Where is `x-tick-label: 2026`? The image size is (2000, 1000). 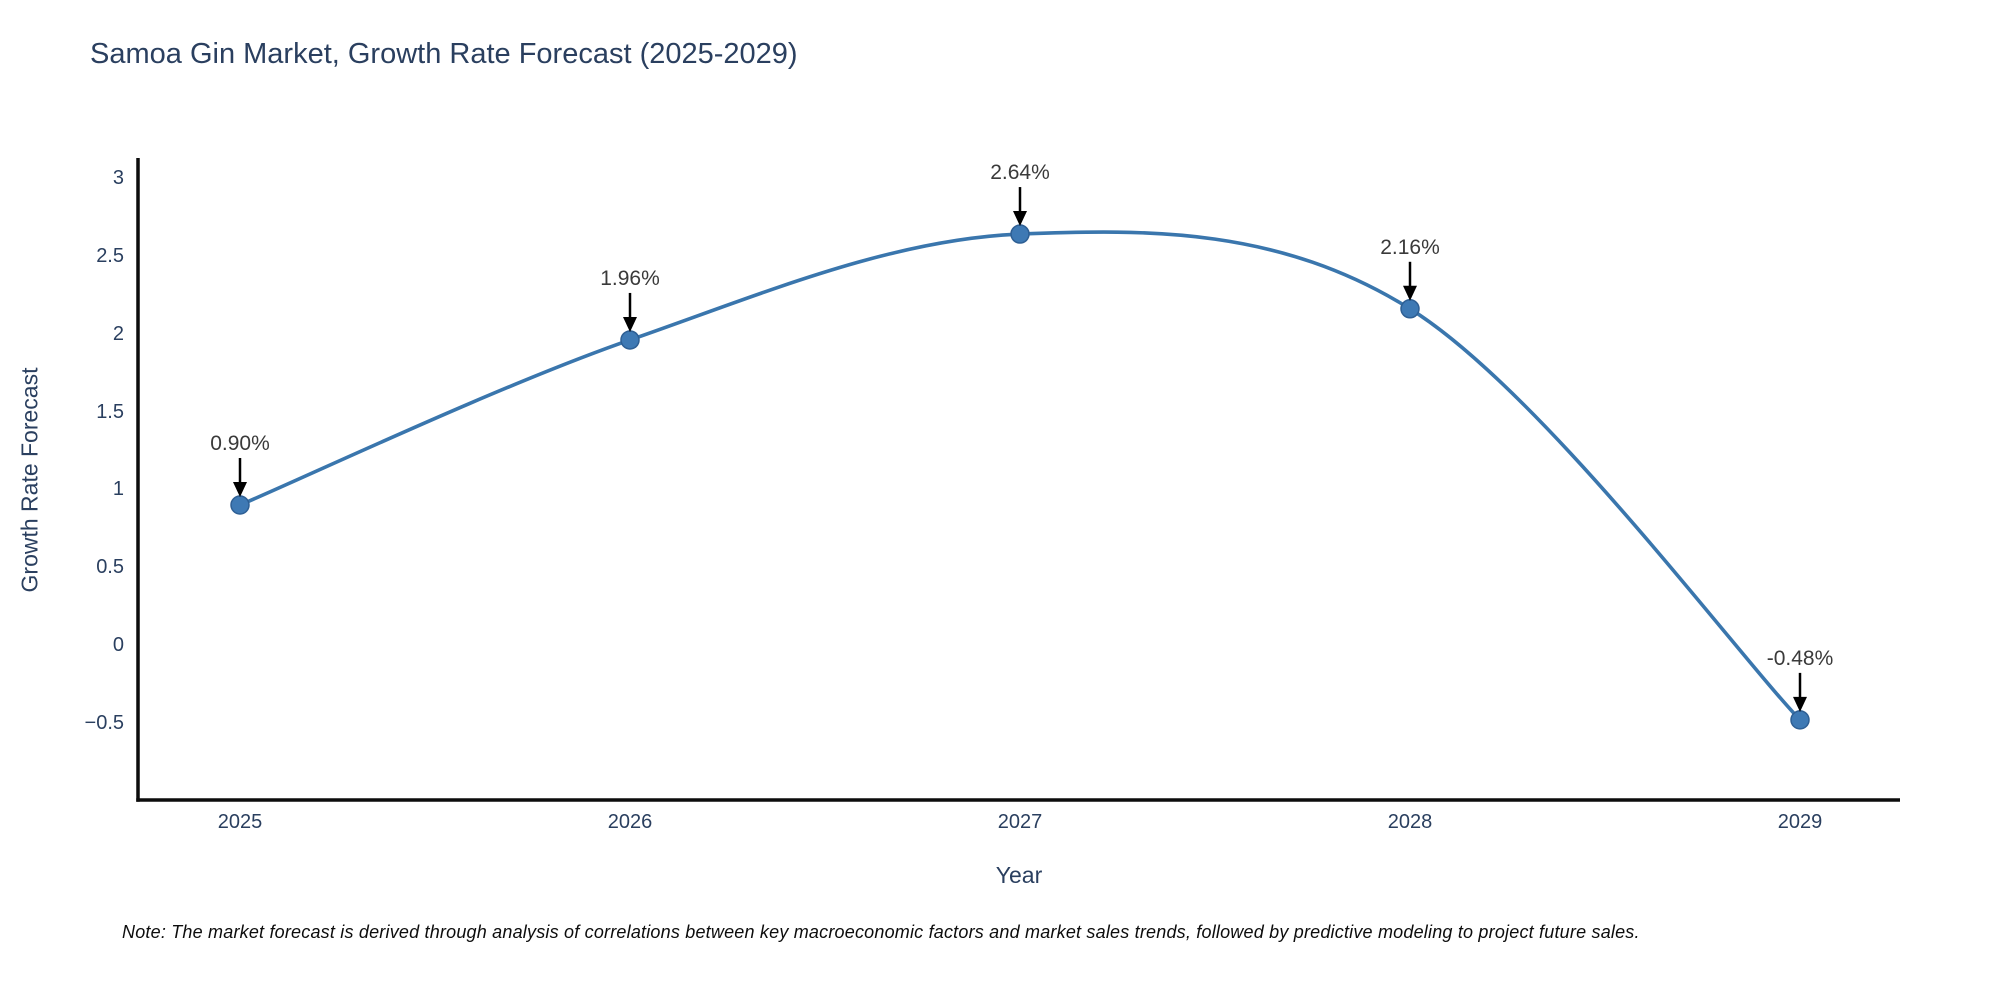
x-tick-label: 2026 is located at coordinates (630, 822).